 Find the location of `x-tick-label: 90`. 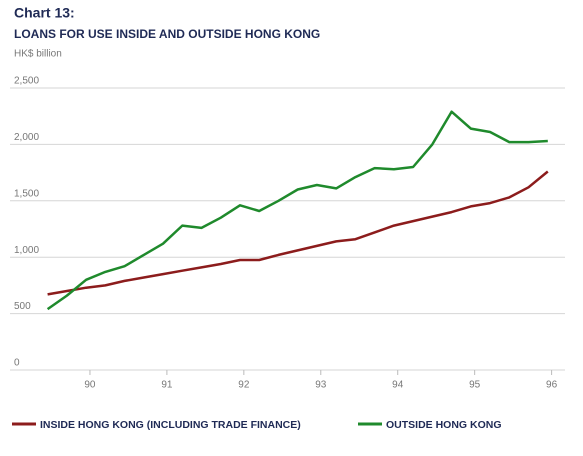

x-tick-label: 90 is located at coordinates (90, 385).